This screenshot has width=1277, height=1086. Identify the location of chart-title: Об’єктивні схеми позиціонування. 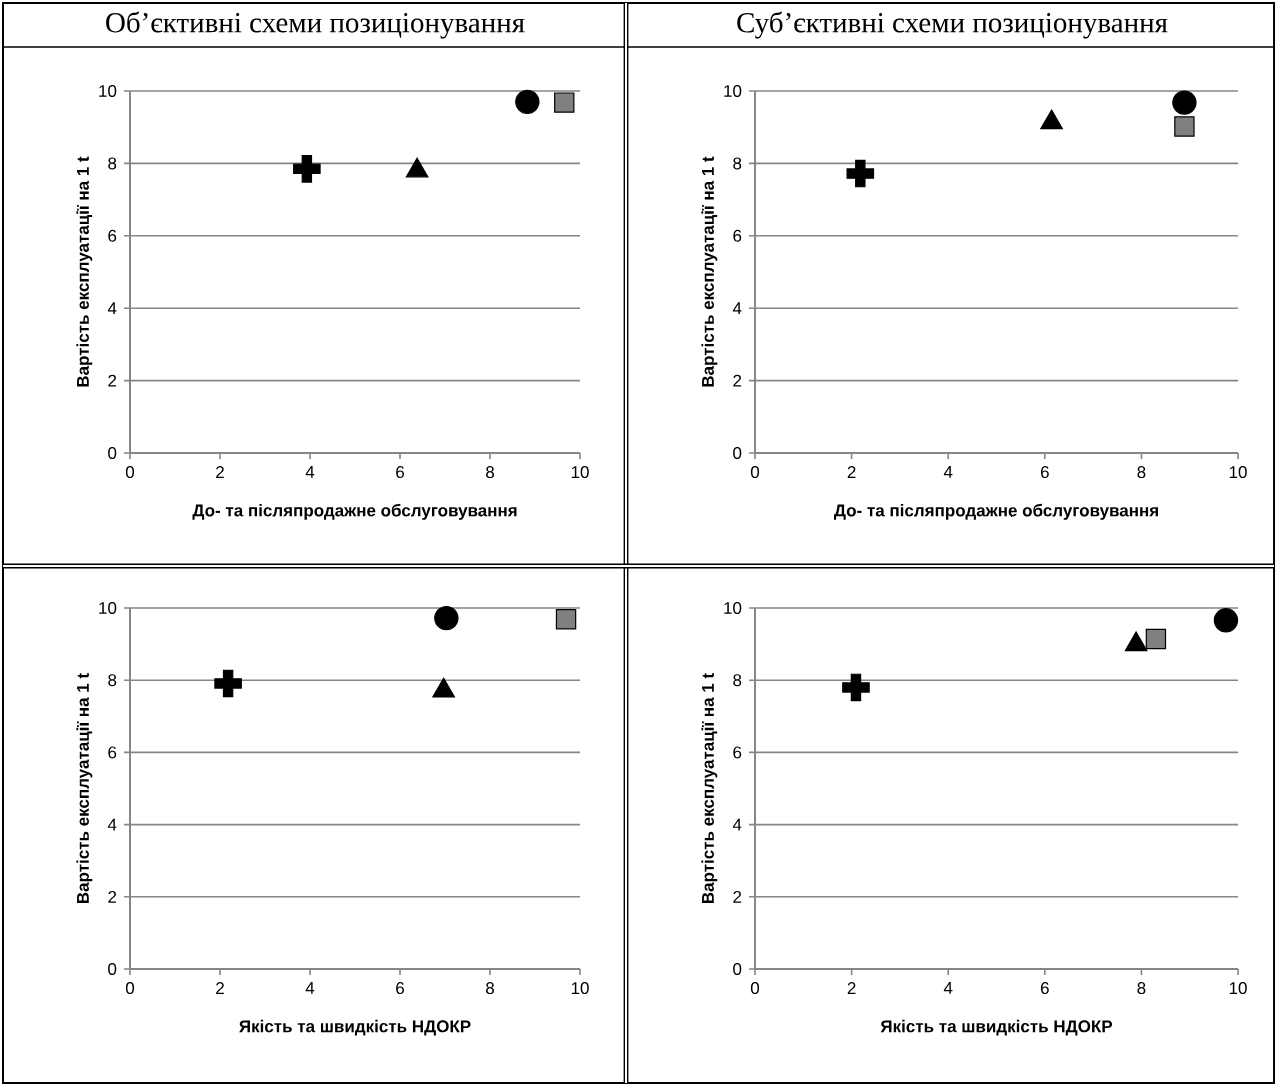
(315, 25).